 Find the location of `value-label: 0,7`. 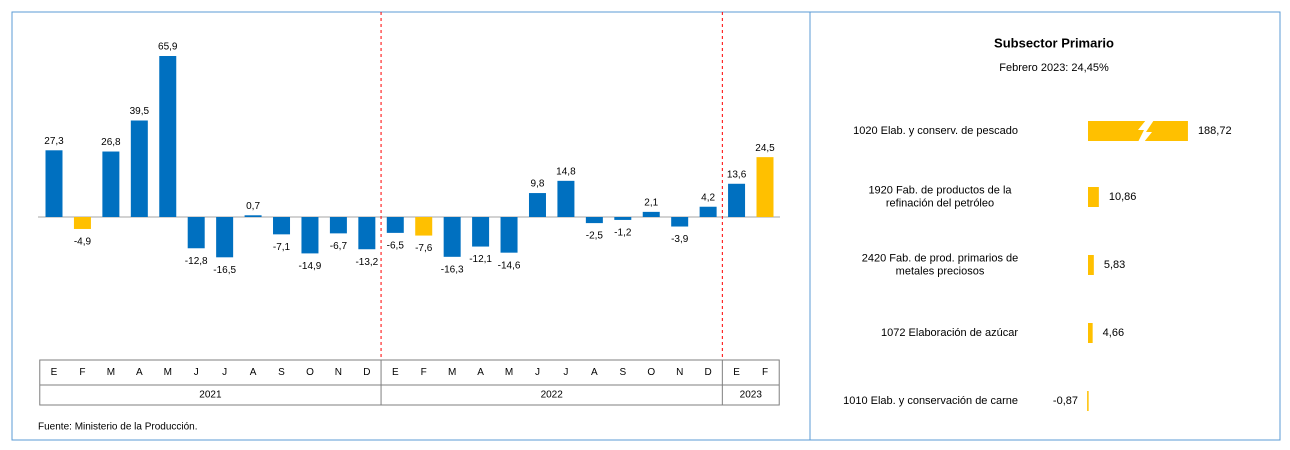

value-label: 0,7 is located at coordinates (253, 206).